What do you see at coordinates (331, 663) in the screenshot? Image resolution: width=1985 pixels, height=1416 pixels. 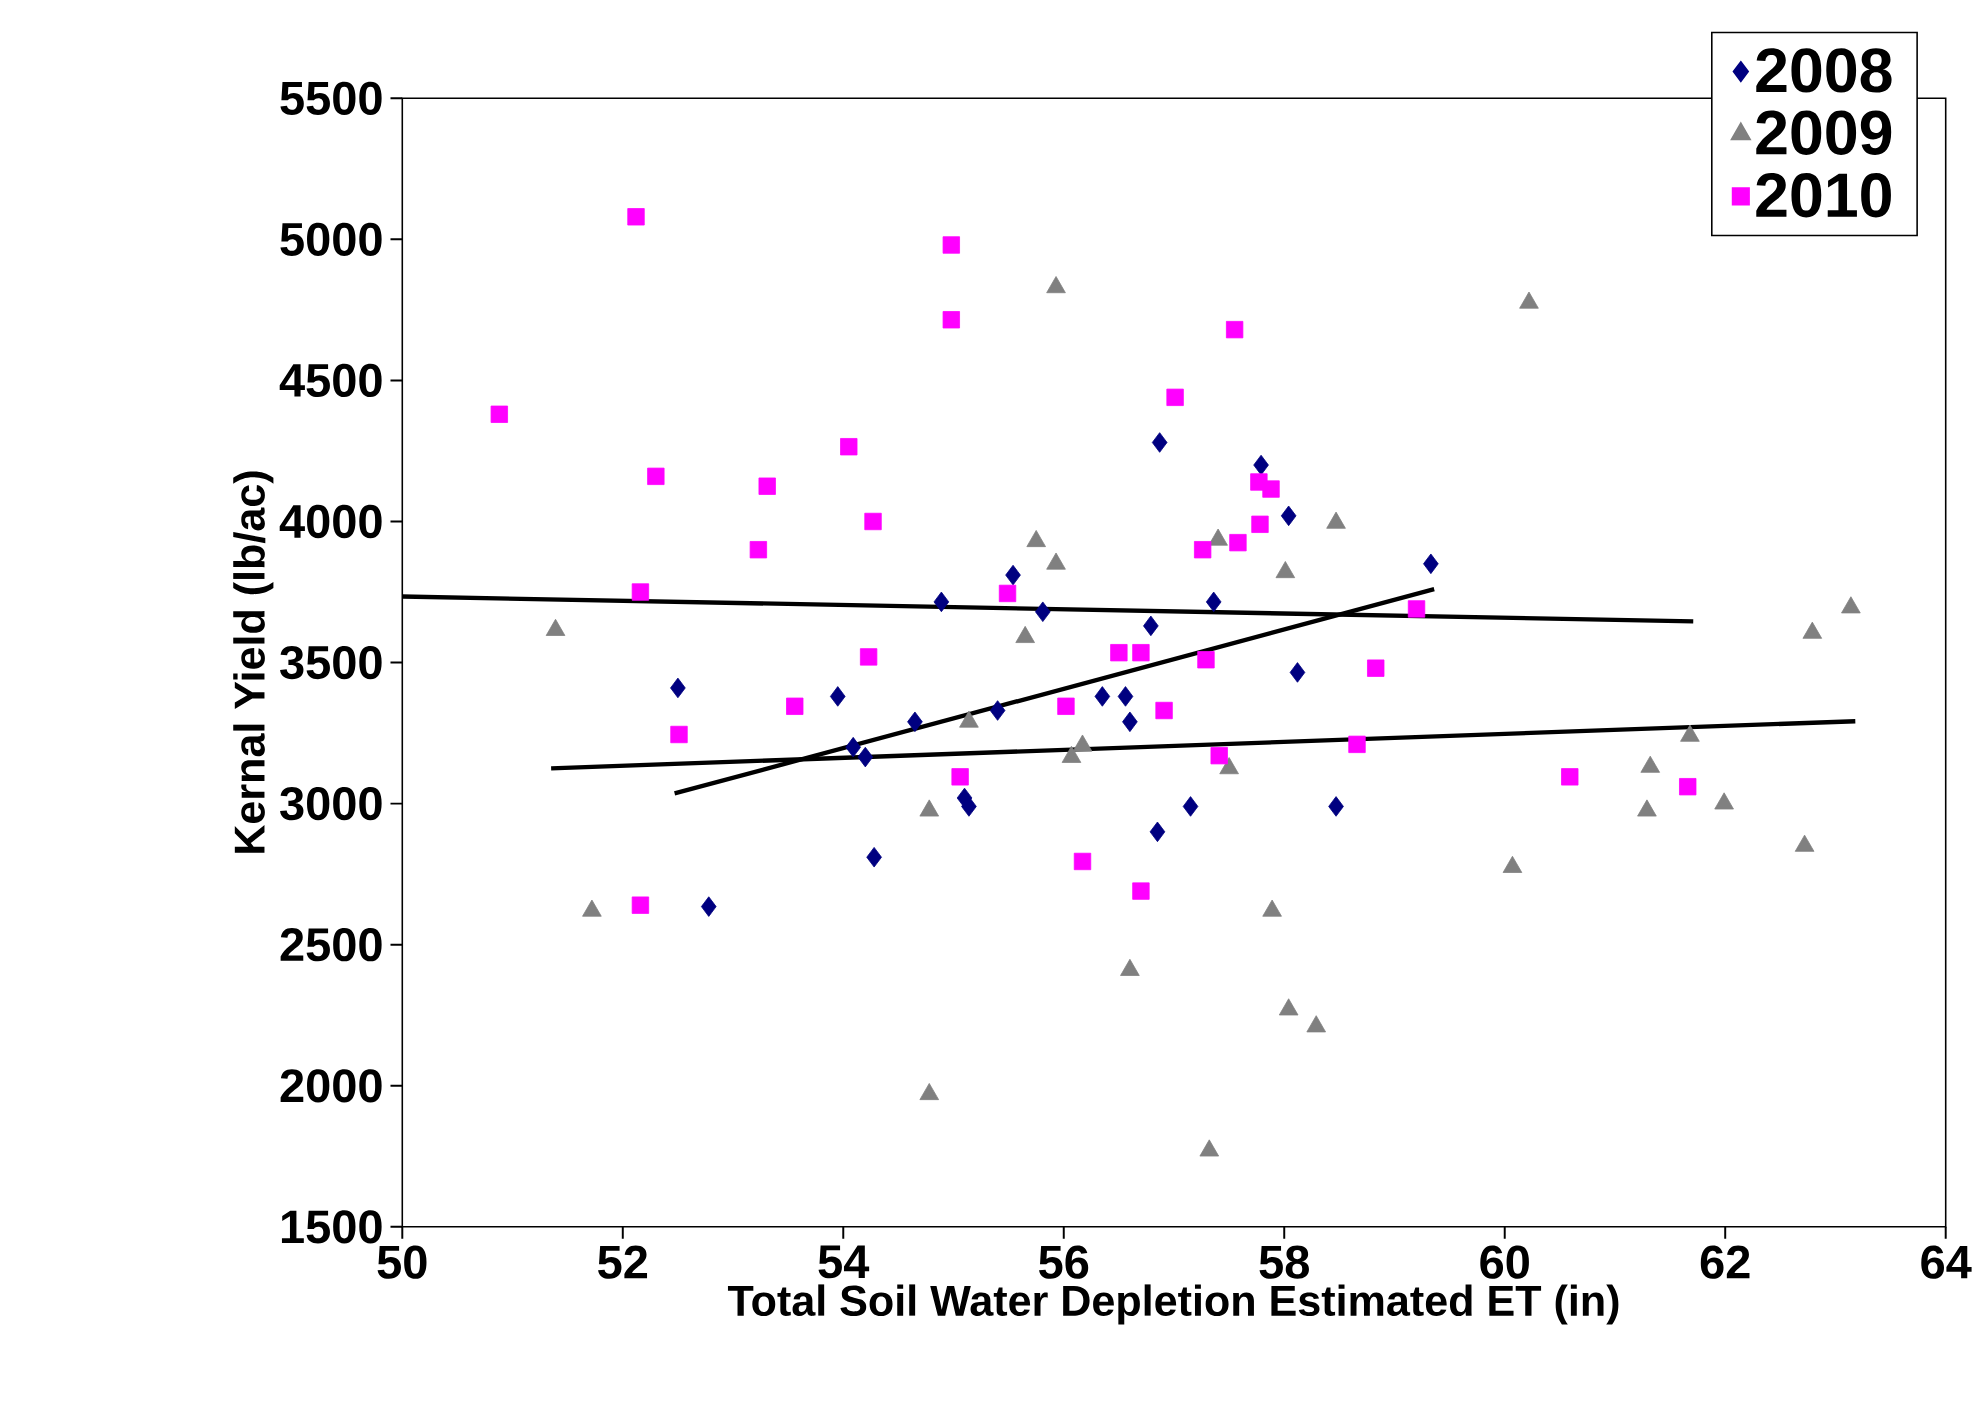 I see `y-tick-label: 3500` at bounding box center [331, 663].